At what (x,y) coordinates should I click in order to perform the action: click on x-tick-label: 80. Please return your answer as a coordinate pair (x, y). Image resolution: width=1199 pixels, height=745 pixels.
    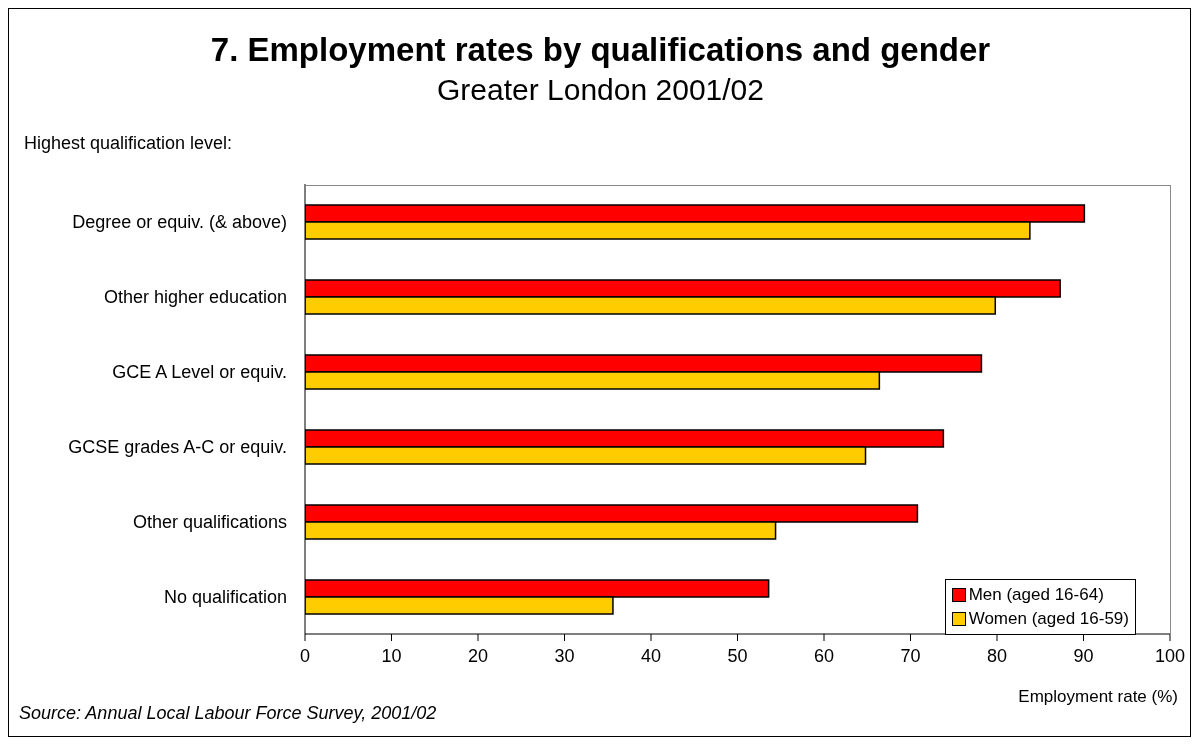
    Looking at the image, I should click on (997, 655).